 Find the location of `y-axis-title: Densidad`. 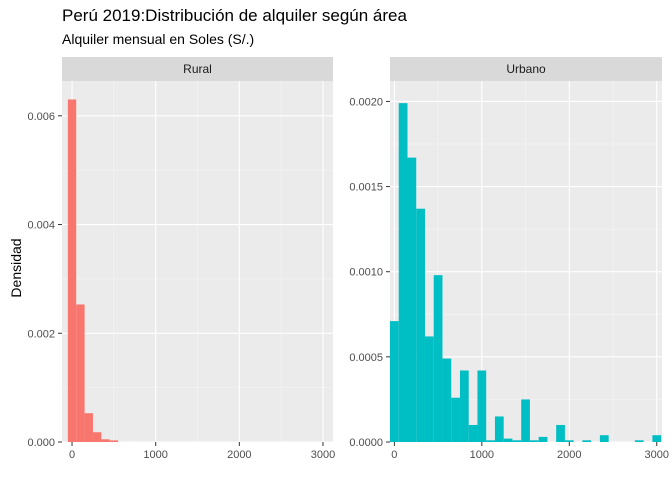

y-axis-title: Densidad is located at coordinates (16, 267).